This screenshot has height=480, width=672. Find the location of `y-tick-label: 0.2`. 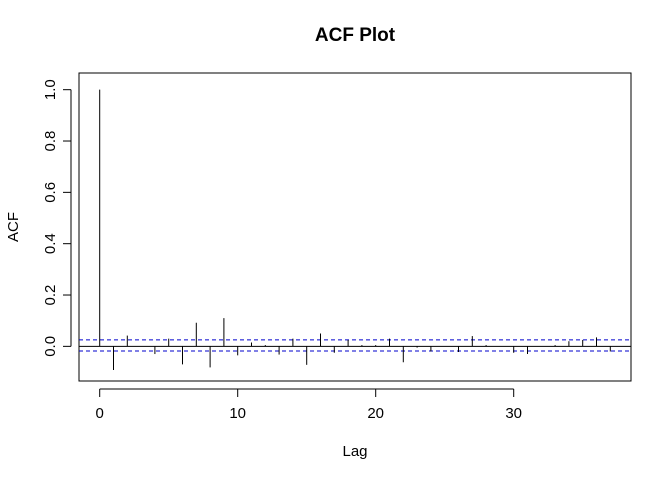

y-tick-label: 0.2 is located at coordinates (50, 295).